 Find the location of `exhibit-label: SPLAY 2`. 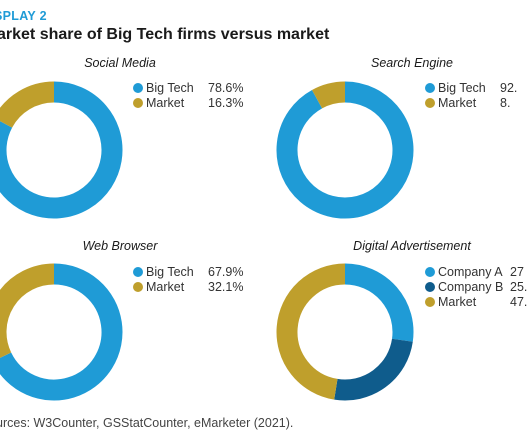

exhibit-label: SPLAY 2 is located at coordinates (23, 16).